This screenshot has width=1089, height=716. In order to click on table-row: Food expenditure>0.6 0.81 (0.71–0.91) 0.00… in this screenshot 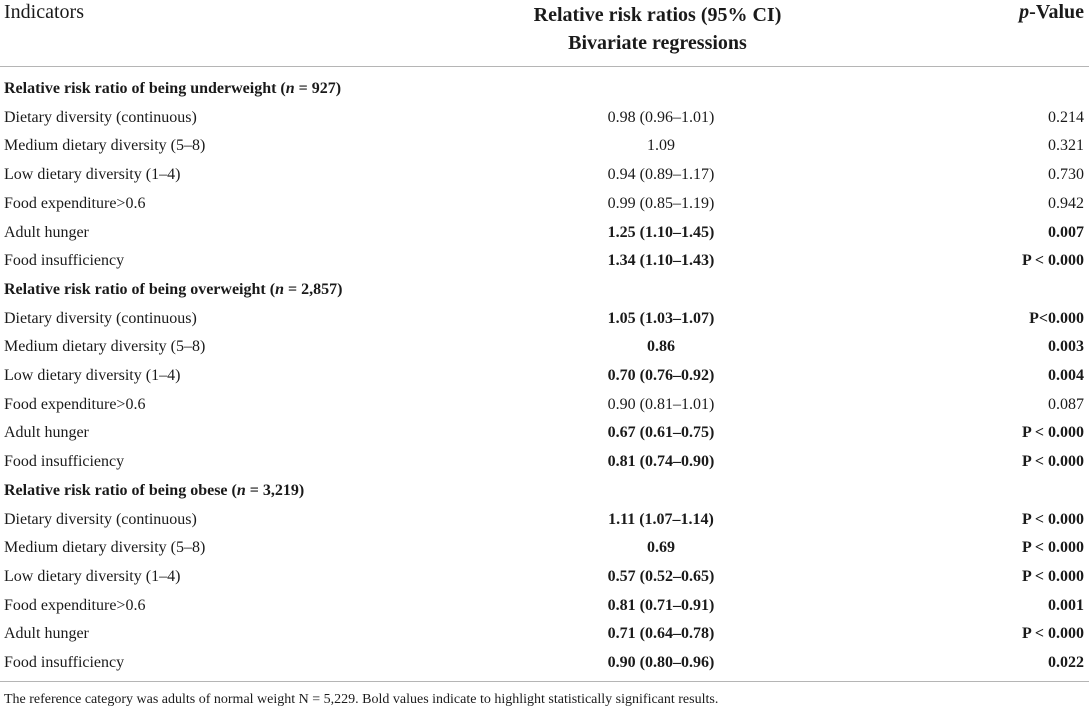, I will do `click(544, 611)`.